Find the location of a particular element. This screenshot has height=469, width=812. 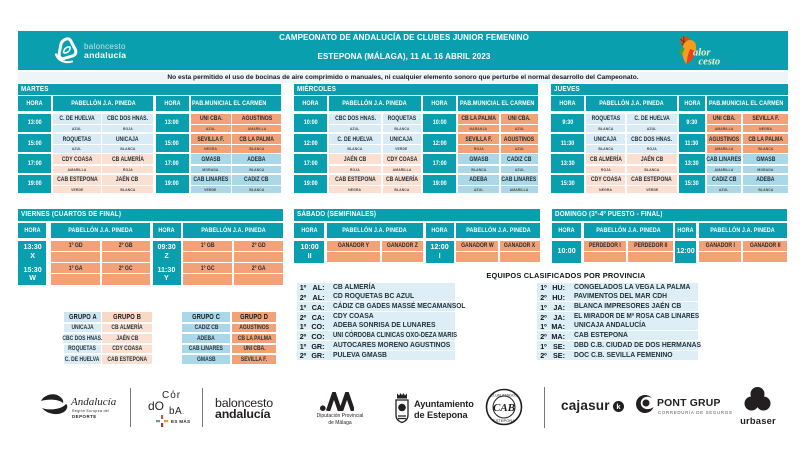

svg-text: alor is located at coordinates (702, 53).